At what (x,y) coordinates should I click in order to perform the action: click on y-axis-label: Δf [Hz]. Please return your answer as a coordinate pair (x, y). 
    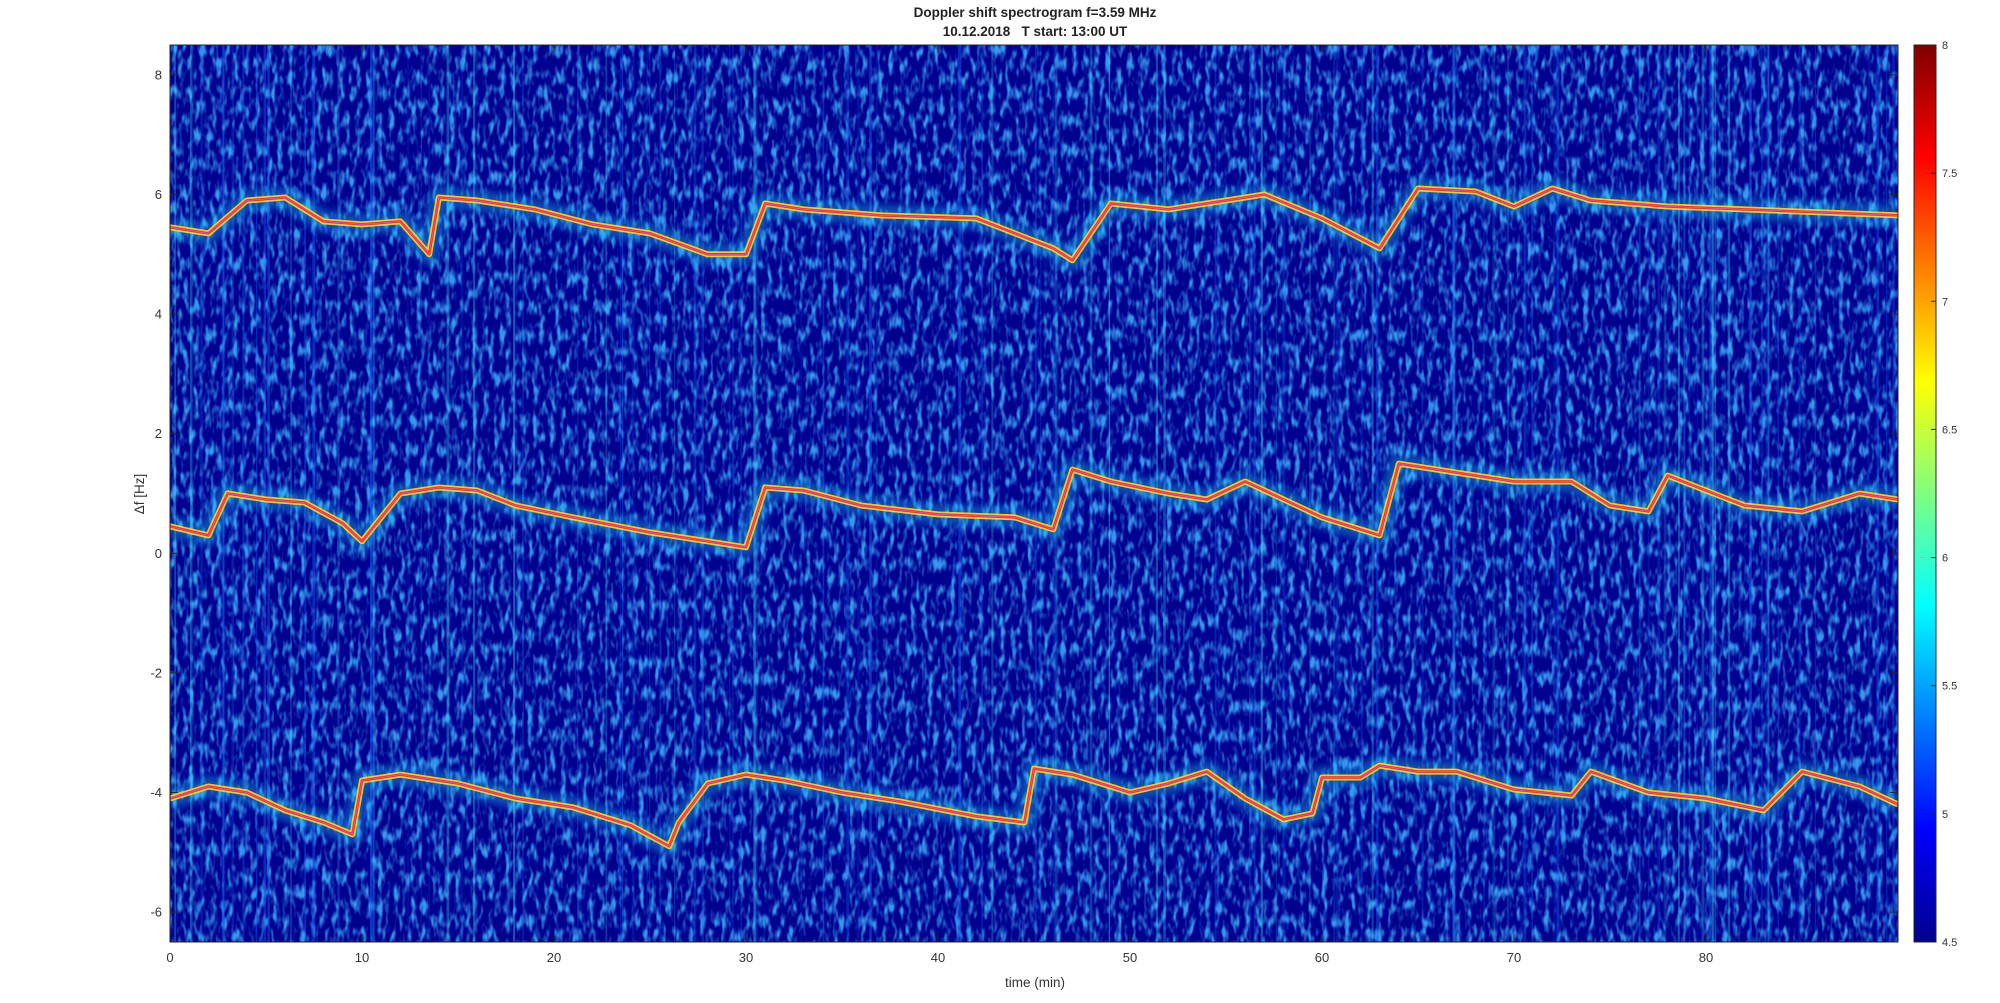
    Looking at the image, I should click on (139, 494).